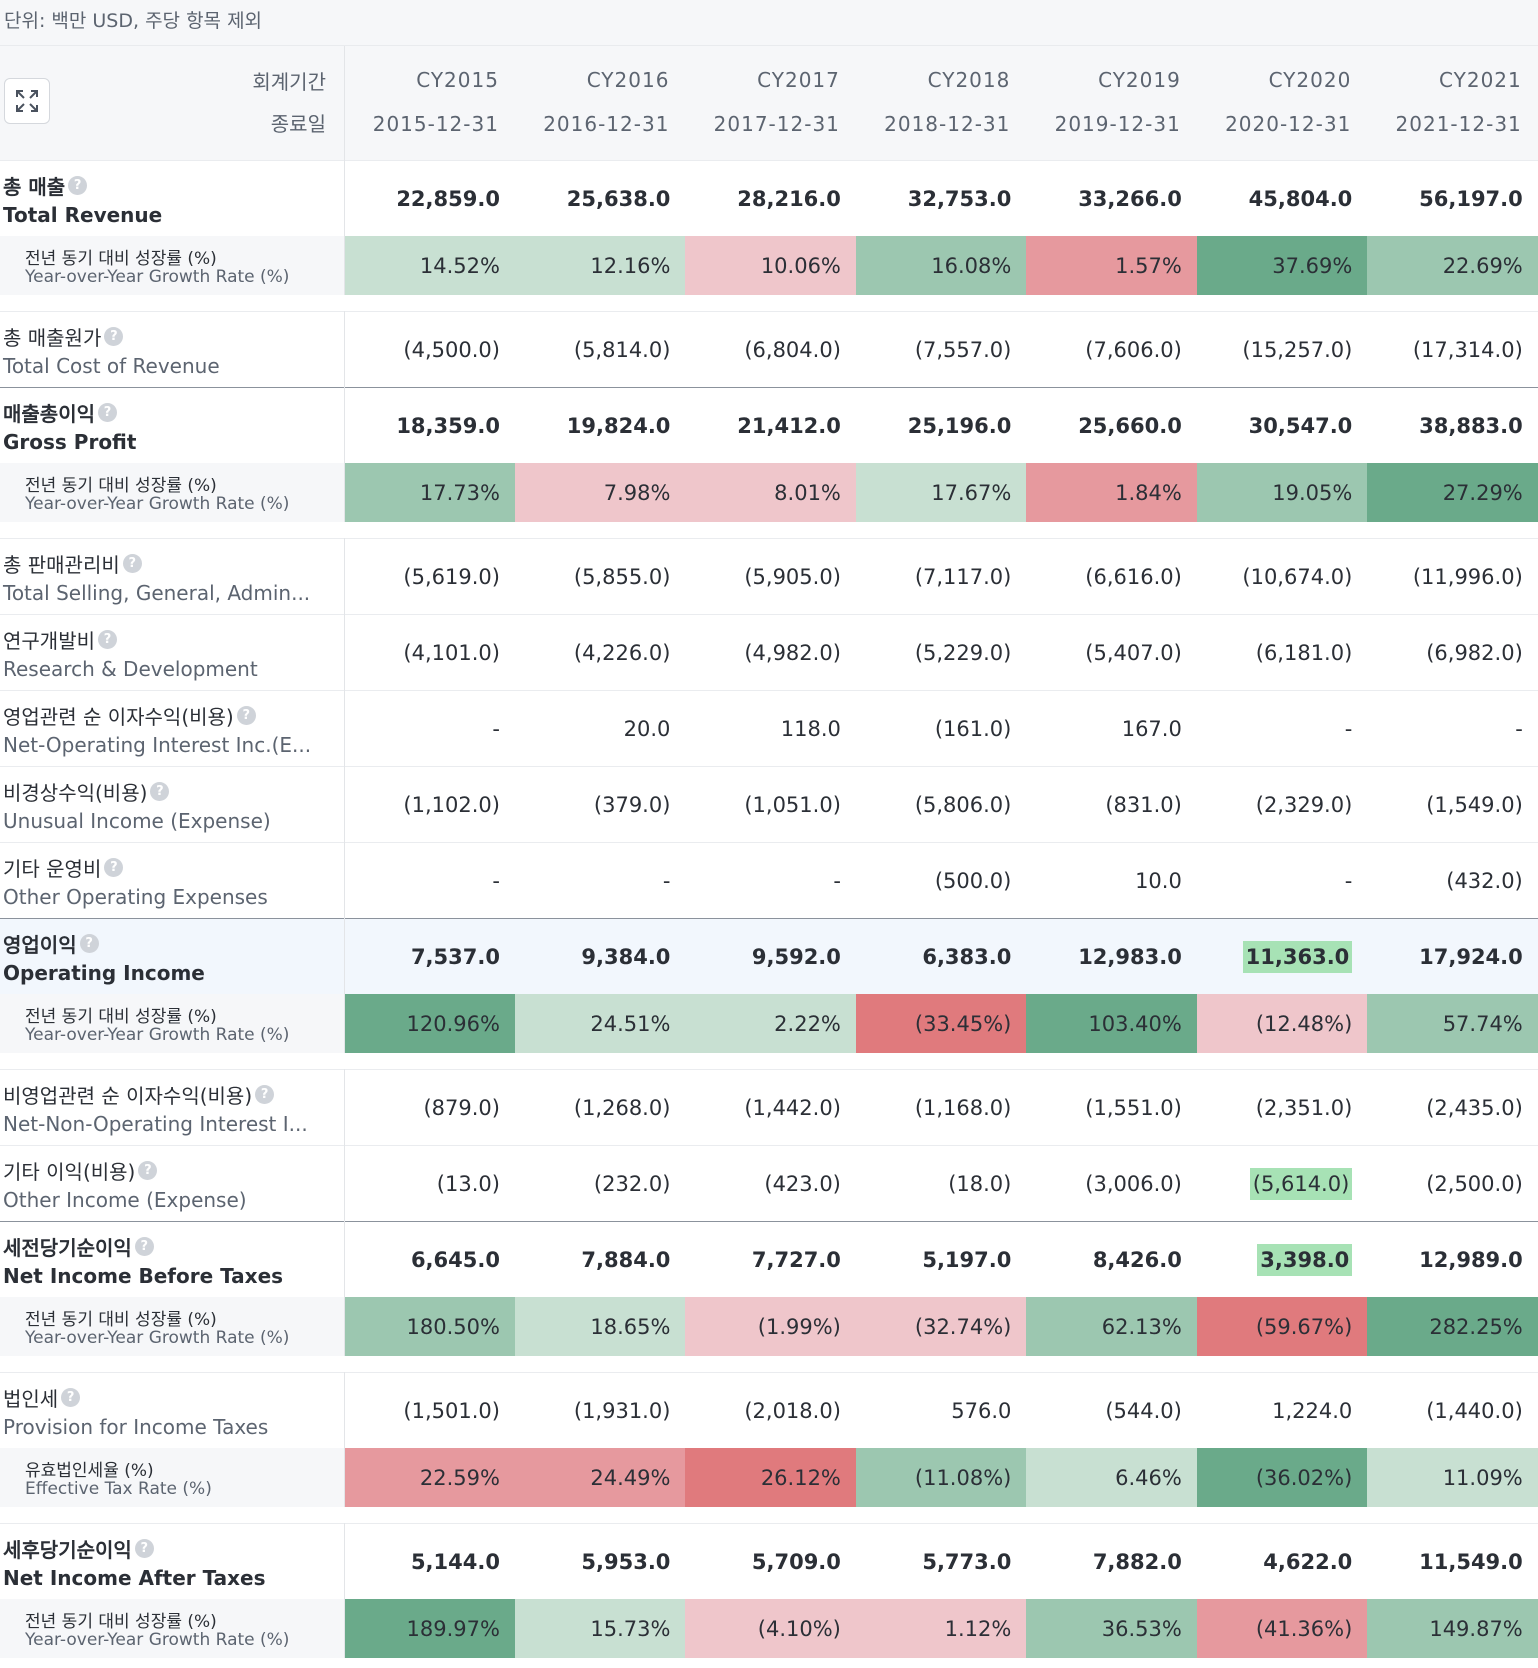 Image resolution: width=1538 pixels, height=1668 pixels. I want to click on period-header-cell: CY2020 2020-12-31, so click(1282, 103).